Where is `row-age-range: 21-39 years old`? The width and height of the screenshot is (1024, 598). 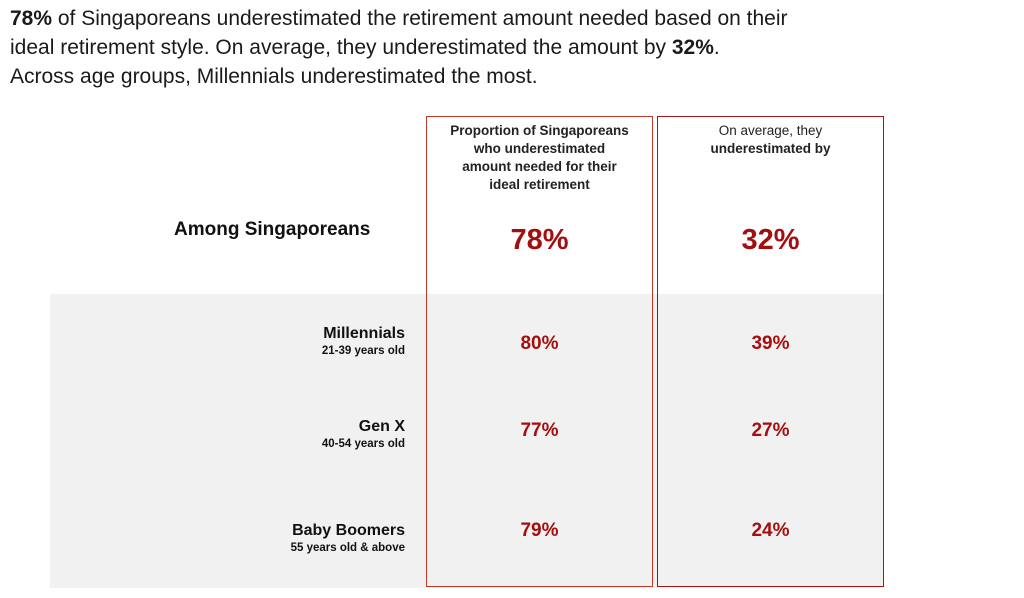 row-age-range: 21-39 years old is located at coordinates (363, 351).